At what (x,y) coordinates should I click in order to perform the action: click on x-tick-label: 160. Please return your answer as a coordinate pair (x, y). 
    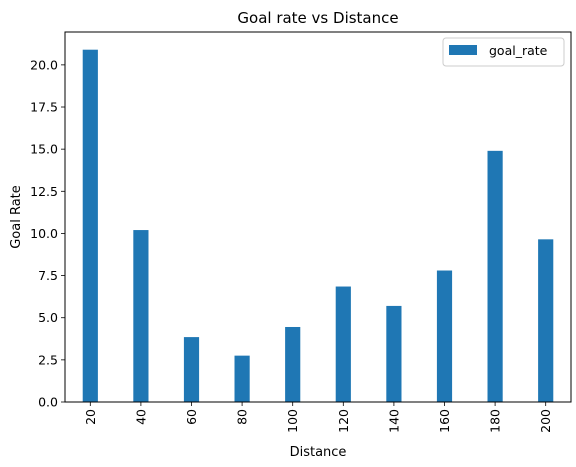
    Looking at the image, I should click on (444, 421).